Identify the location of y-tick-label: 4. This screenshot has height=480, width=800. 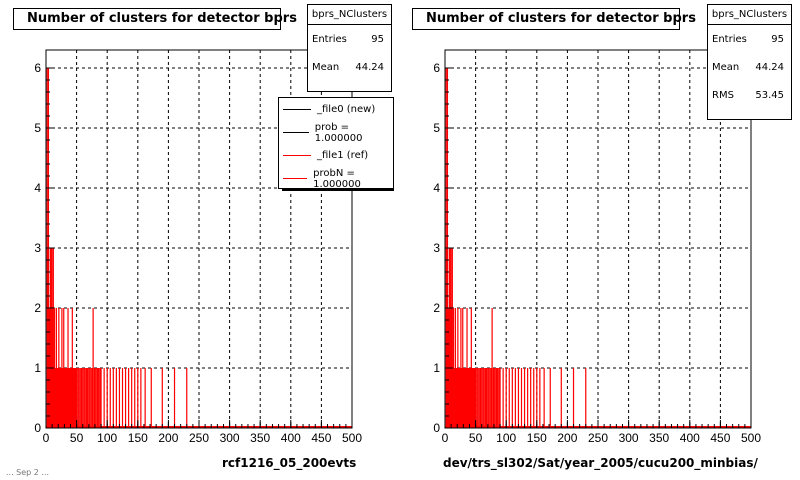
(37, 188).